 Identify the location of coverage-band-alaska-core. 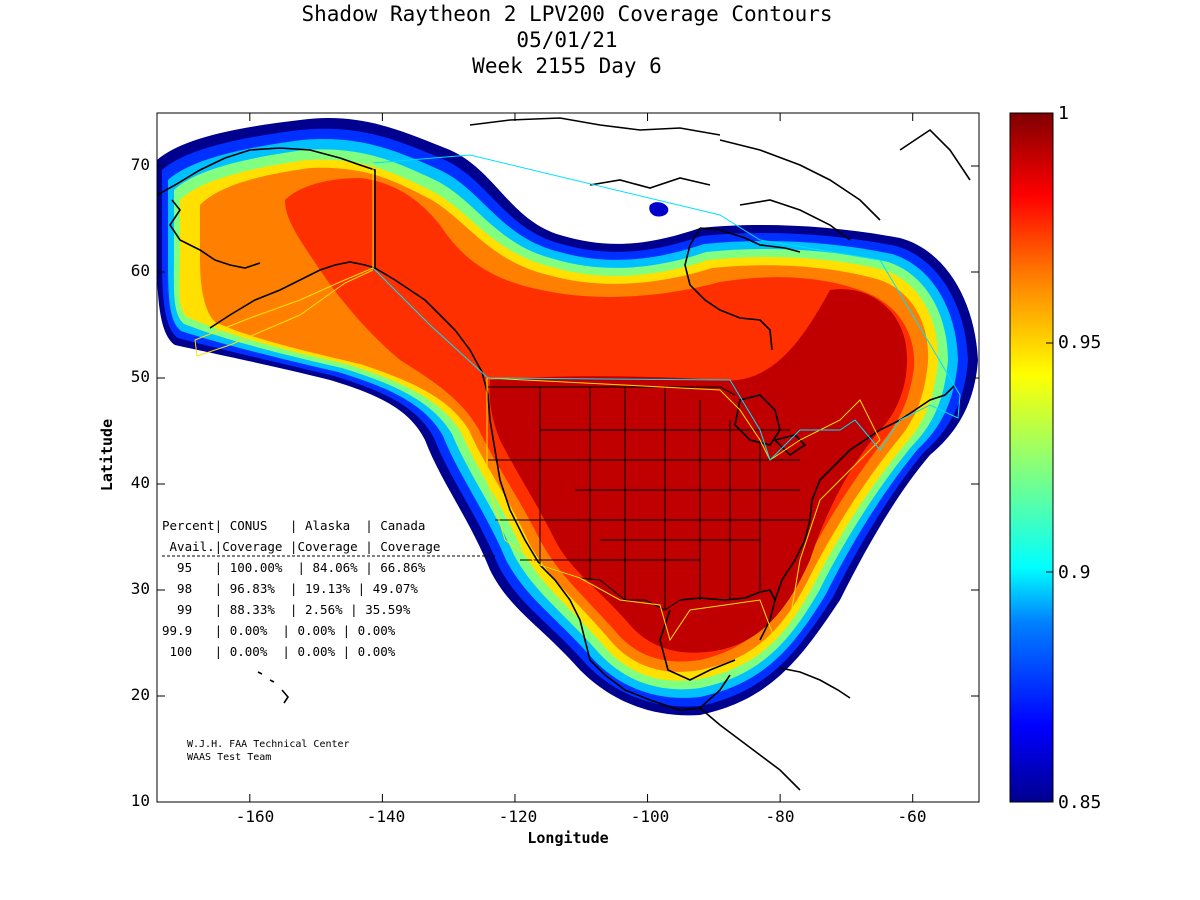
(355, 236).